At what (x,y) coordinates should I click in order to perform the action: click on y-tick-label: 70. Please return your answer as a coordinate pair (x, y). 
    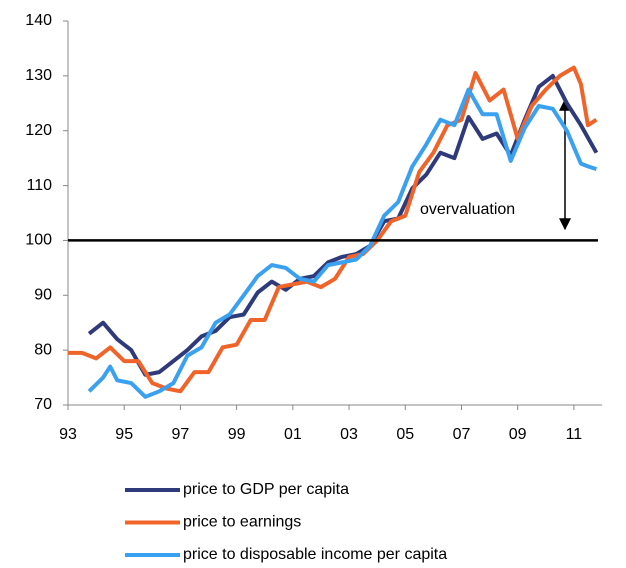
    Looking at the image, I should click on (43, 404).